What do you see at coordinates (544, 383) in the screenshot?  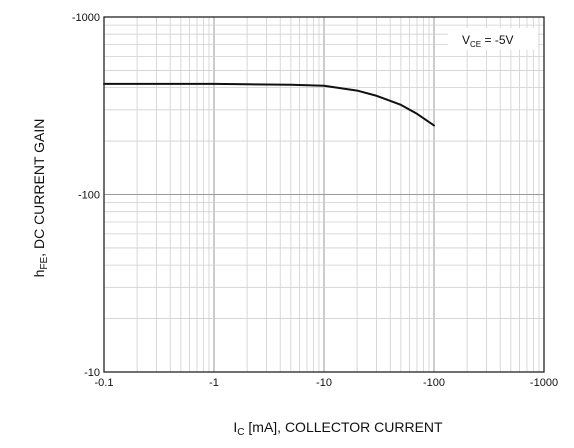 I see `x-tick-label: -1000` at bounding box center [544, 383].